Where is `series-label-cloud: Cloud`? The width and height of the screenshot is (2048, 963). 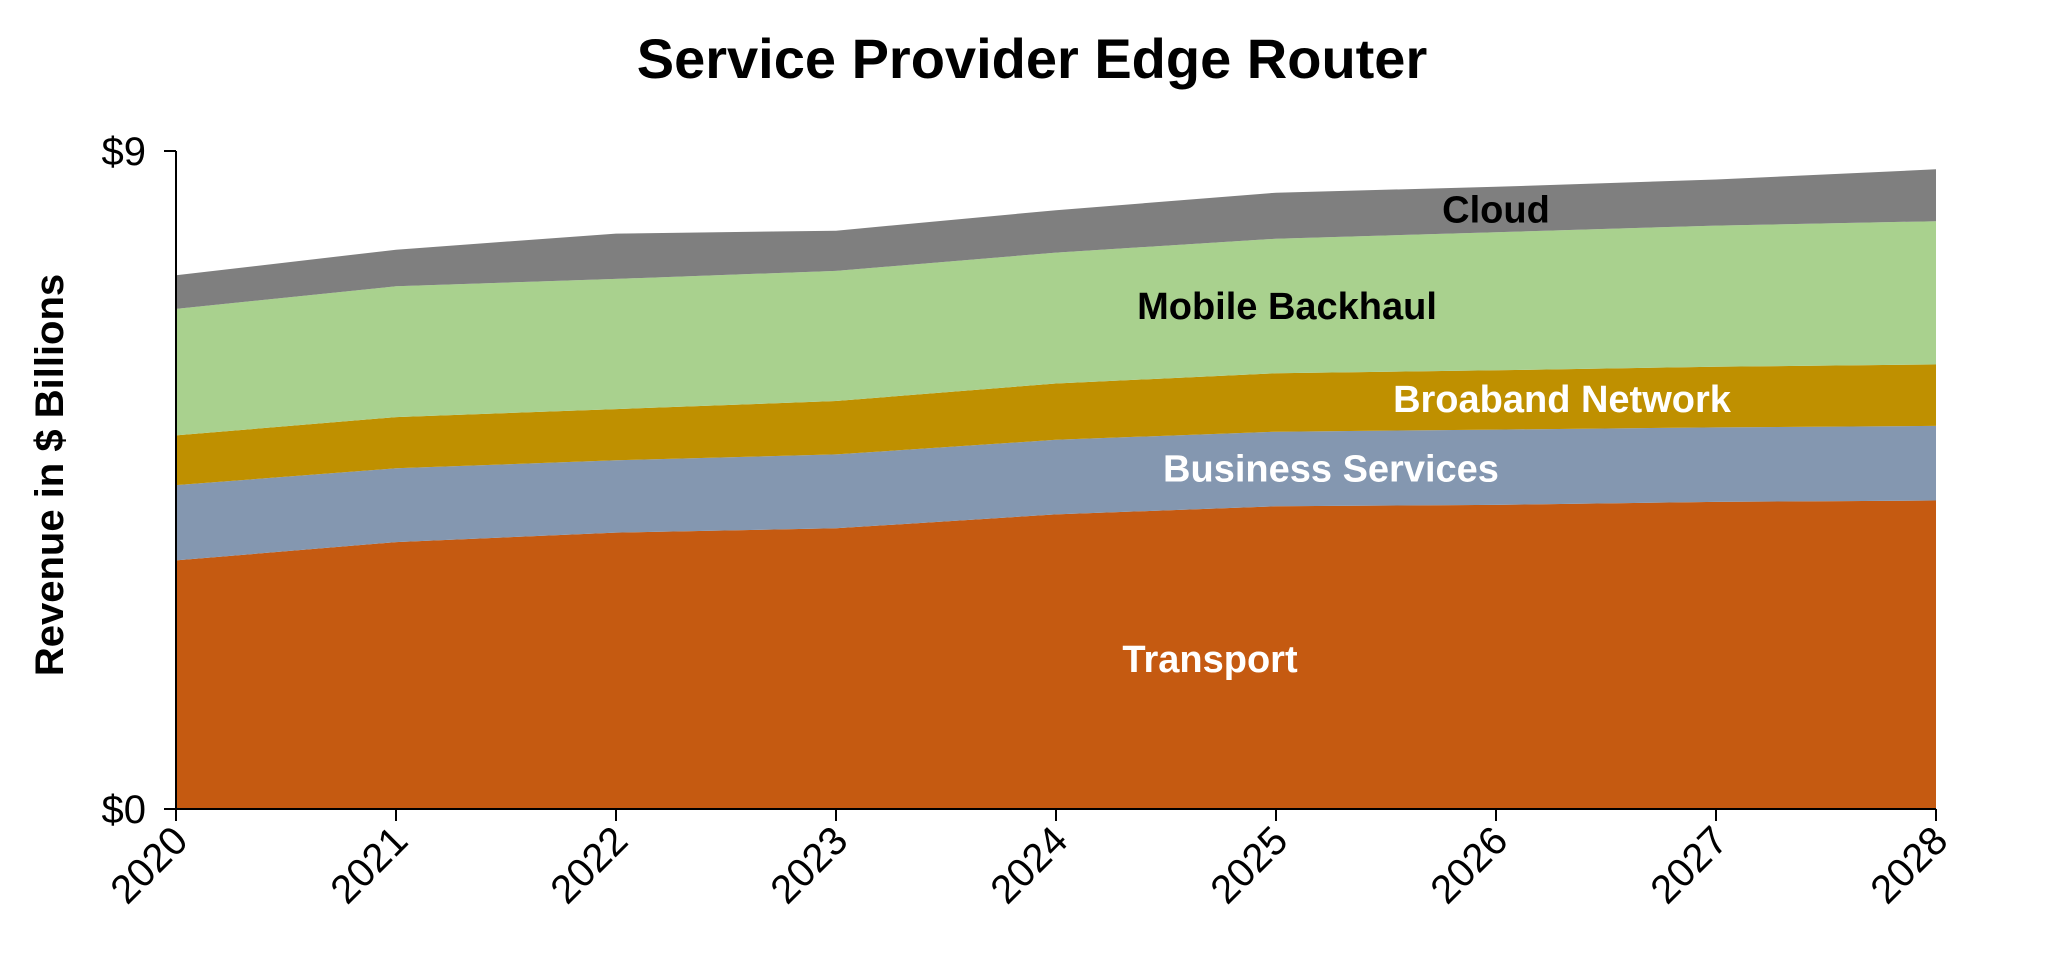
series-label-cloud: Cloud is located at coordinates (1496, 210).